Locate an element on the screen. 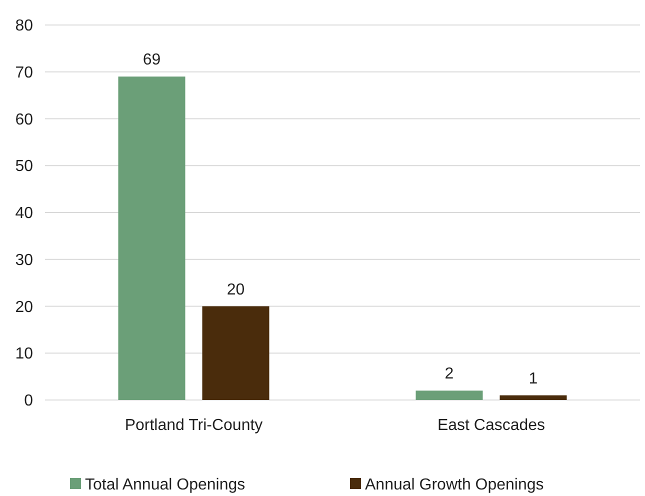 The image size is (645, 496). data-label: 20 is located at coordinates (235, 289).